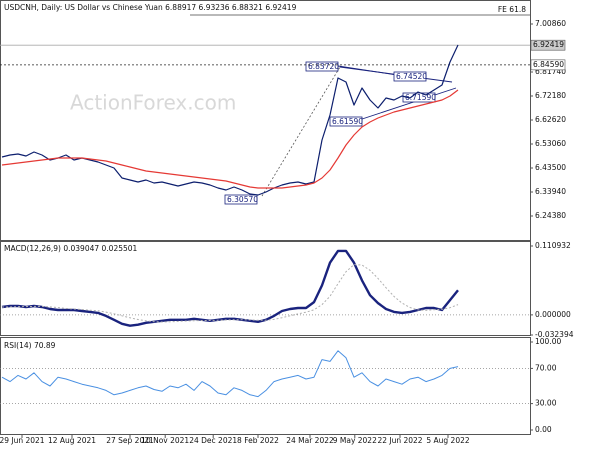 The width and height of the screenshot is (600, 450). I want to click on fe-label: FE 61.8, so click(512, 9).